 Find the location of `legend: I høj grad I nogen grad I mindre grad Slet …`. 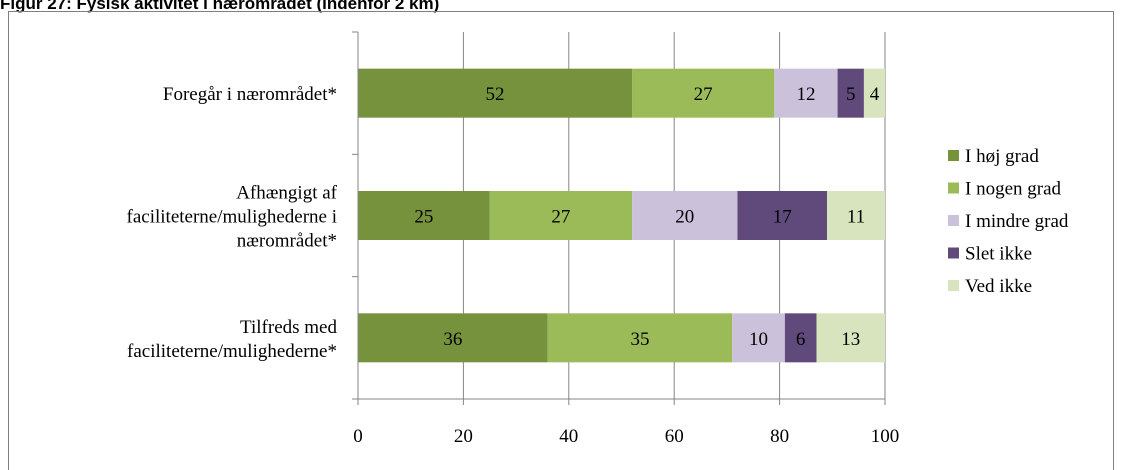

legend: I høj grad I nogen grad I mindre grad Slet … is located at coordinates (1008, 221).